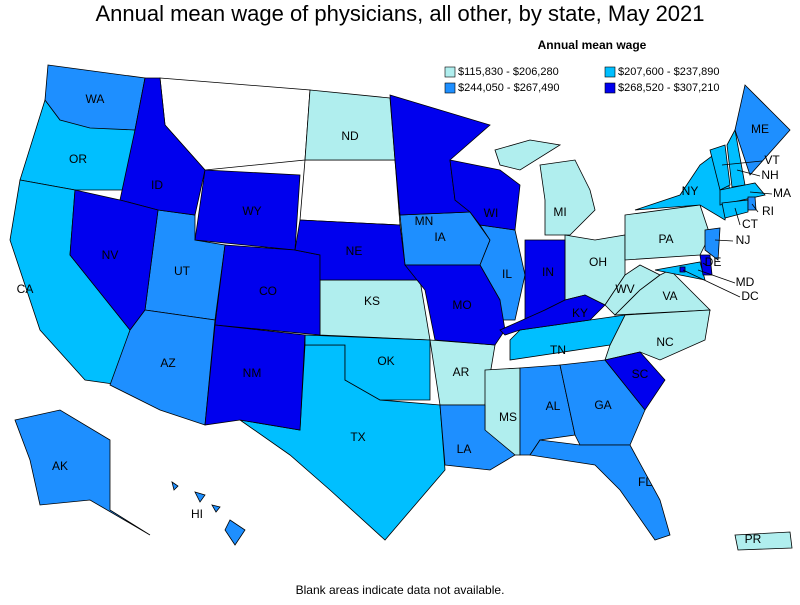 This screenshot has height=605, width=800. What do you see at coordinates (400, 590) in the screenshot?
I see `note: Blank areas indicate data not available.` at bounding box center [400, 590].